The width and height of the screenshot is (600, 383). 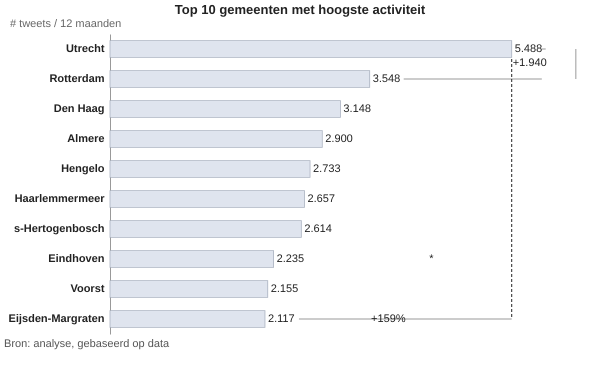 What do you see at coordinates (529, 63) in the screenshot?
I see `annotation: +1.940` at bounding box center [529, 63].